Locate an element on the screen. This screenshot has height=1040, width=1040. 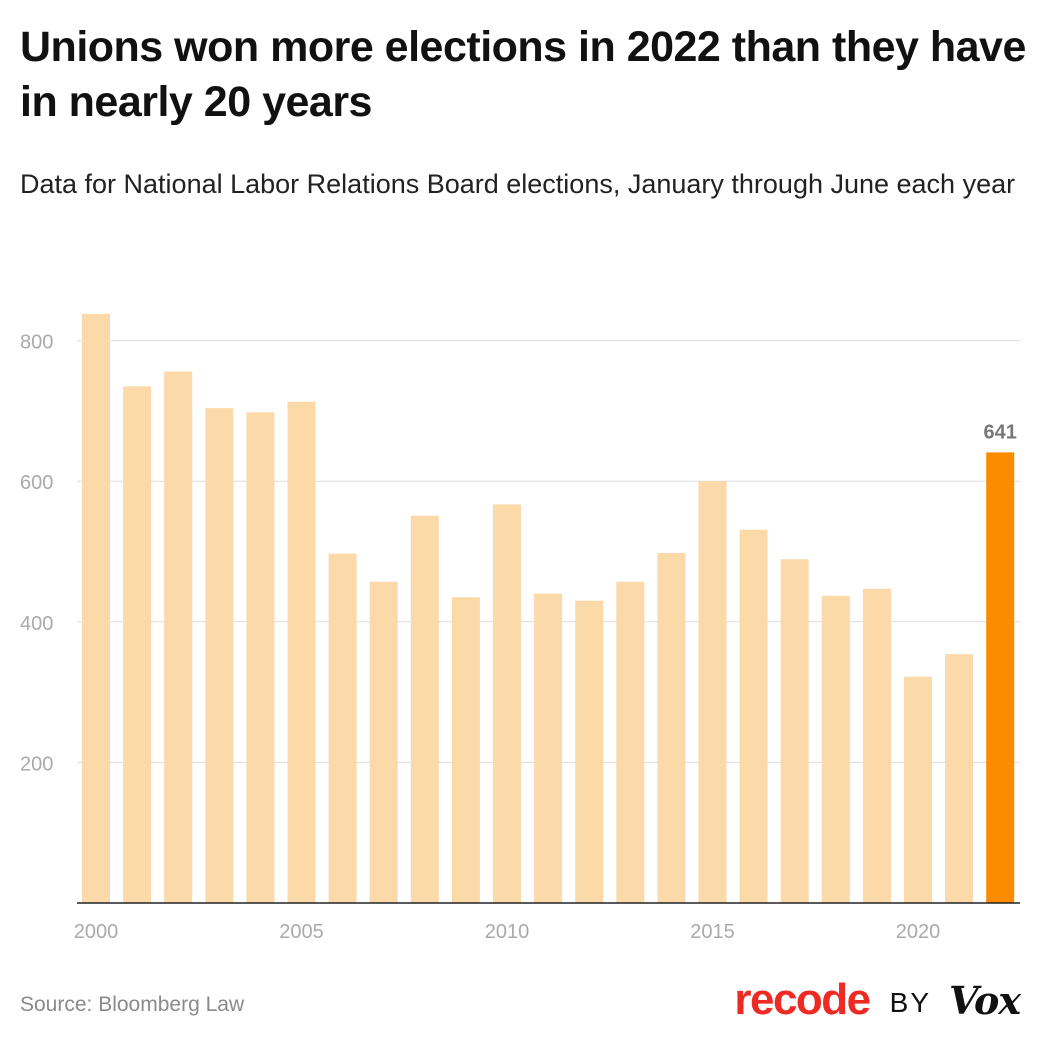
bar-2002 is located at coordinates (178, 637).